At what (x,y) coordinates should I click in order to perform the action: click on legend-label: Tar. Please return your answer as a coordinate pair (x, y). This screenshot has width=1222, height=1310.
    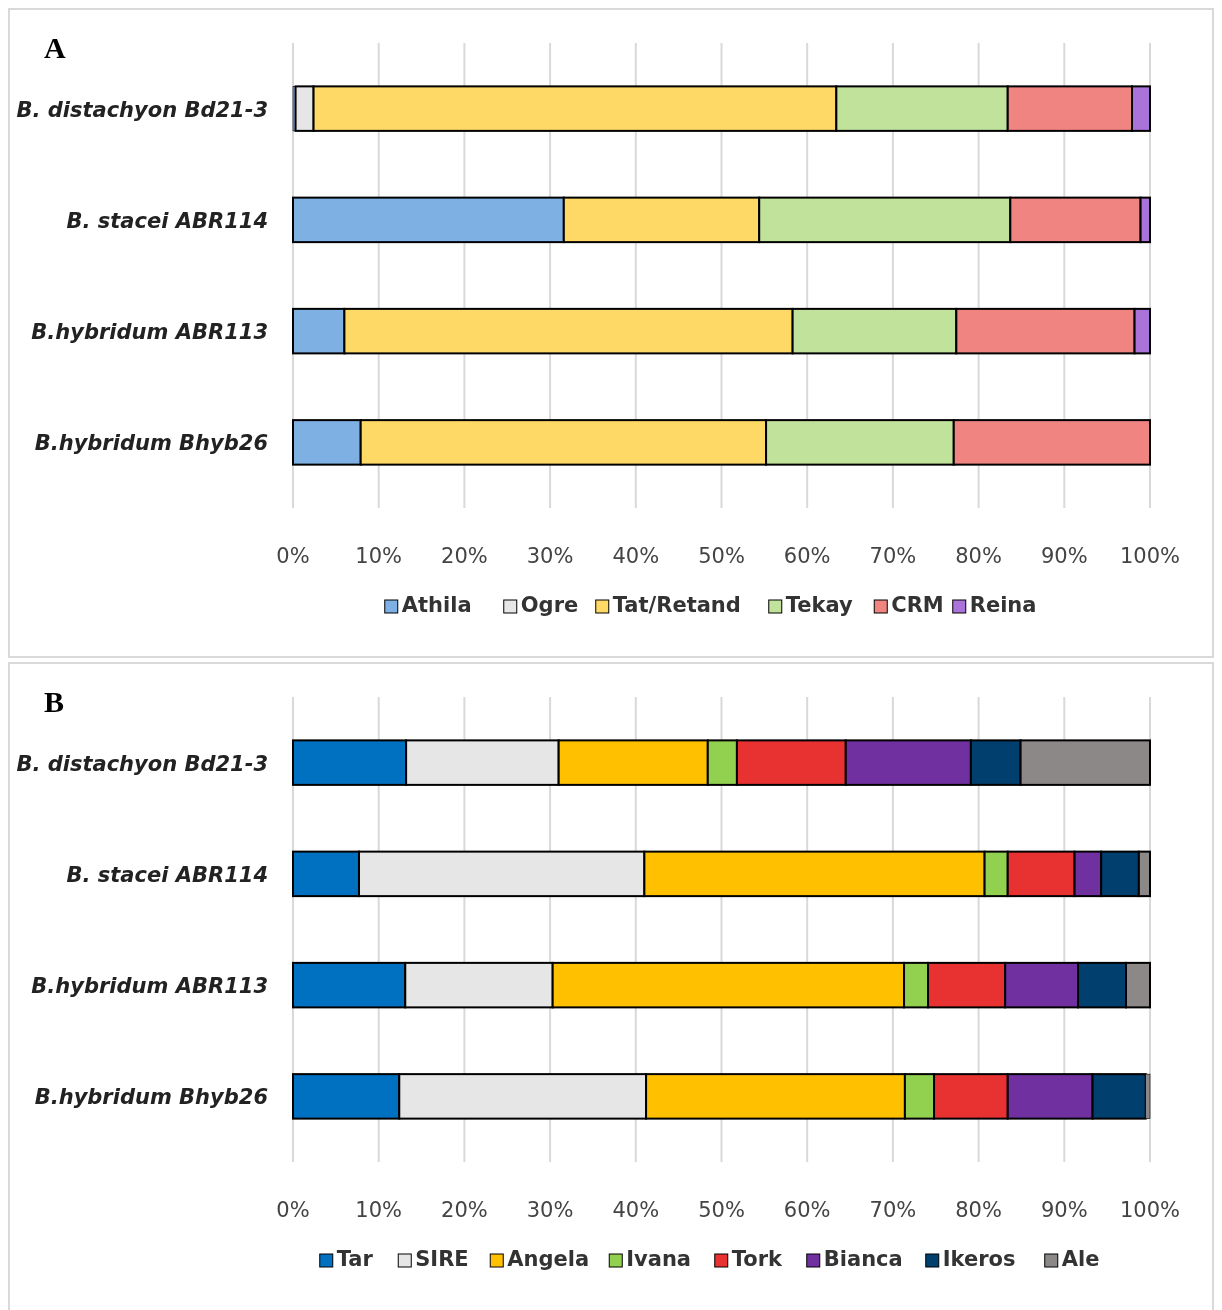
    Looking at the image, I should click on (355, 1259).